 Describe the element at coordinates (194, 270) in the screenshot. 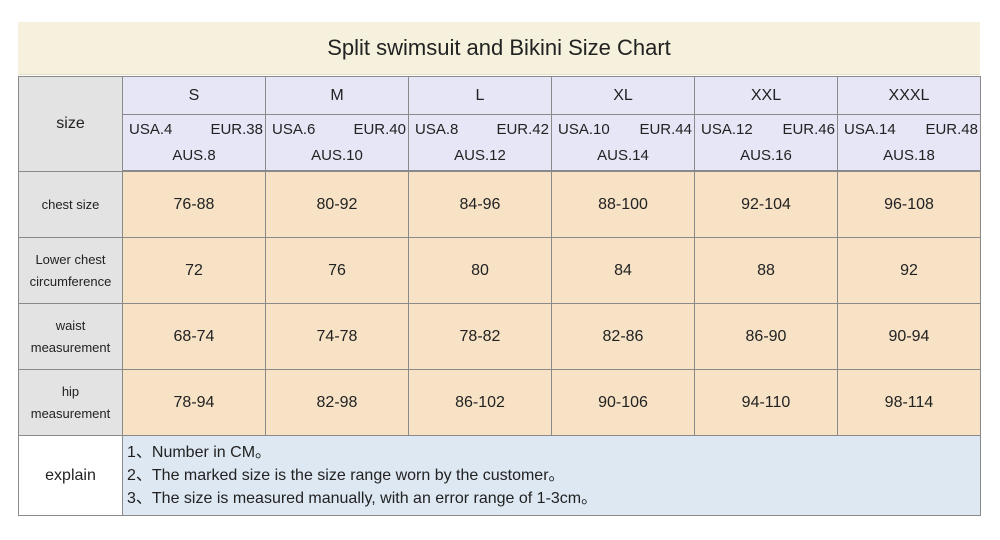

I see `lower-chest-value: 72` at that location.